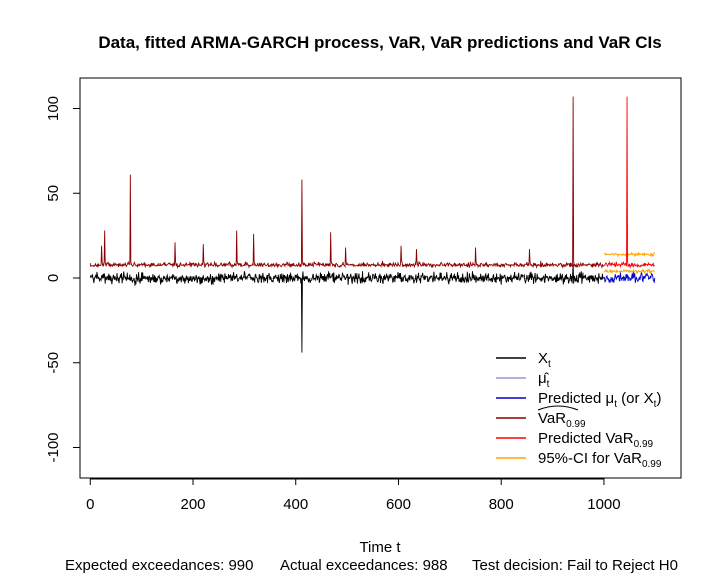 The height and width of the screenshot is (576, 720). I want to click on y-tick-label: -100, so click(53, 447).